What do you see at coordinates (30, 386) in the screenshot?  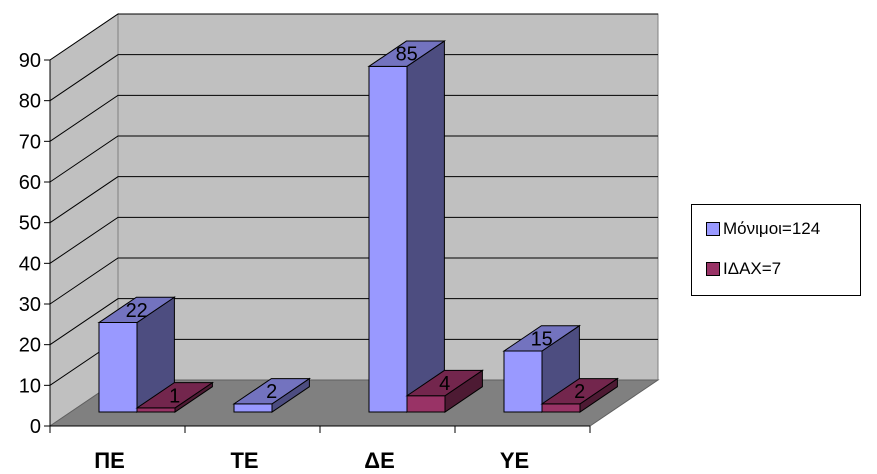 I see `y-tick-label: 10` at bounding box center [30, 386].